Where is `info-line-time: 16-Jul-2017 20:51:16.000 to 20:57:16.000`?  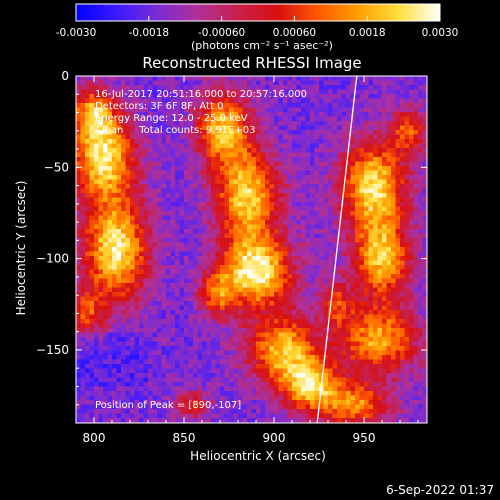
info-line-time: 16-Jul-2017 20:51:16.000 to 20:57:16.000 is located at coordinates (201, 94).